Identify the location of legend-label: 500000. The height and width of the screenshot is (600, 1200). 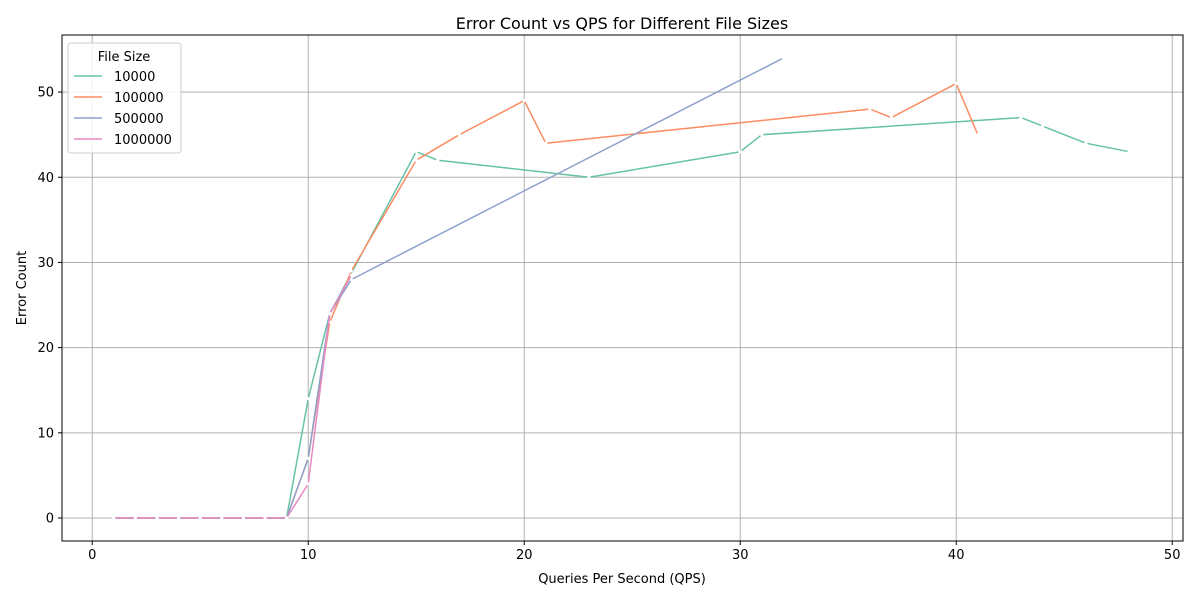
(139, 119).